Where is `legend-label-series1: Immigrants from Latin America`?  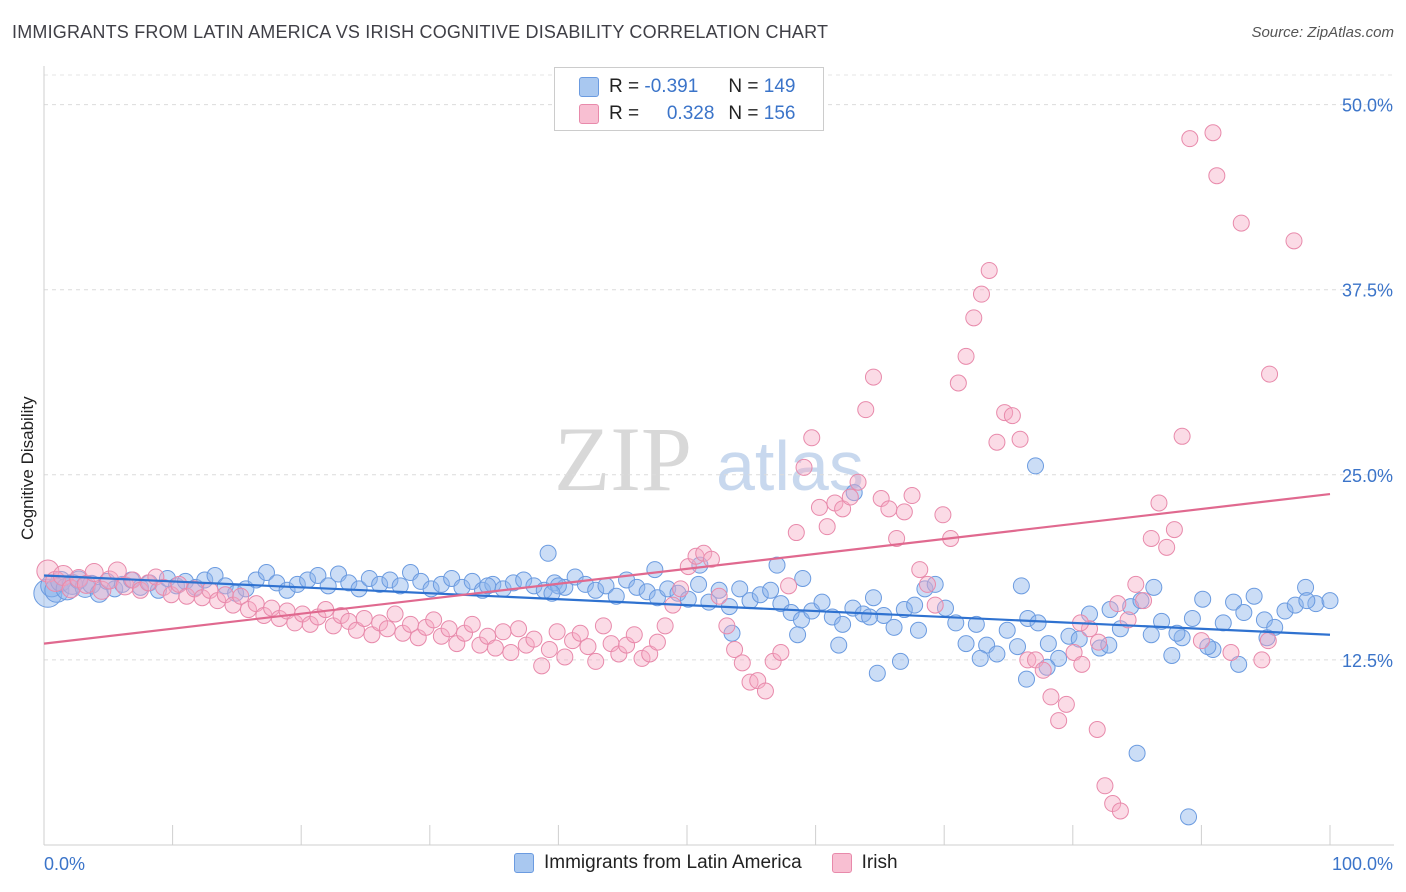 legend-label-series1: Immigrants from Latin America is located at coordinates (673, 862).